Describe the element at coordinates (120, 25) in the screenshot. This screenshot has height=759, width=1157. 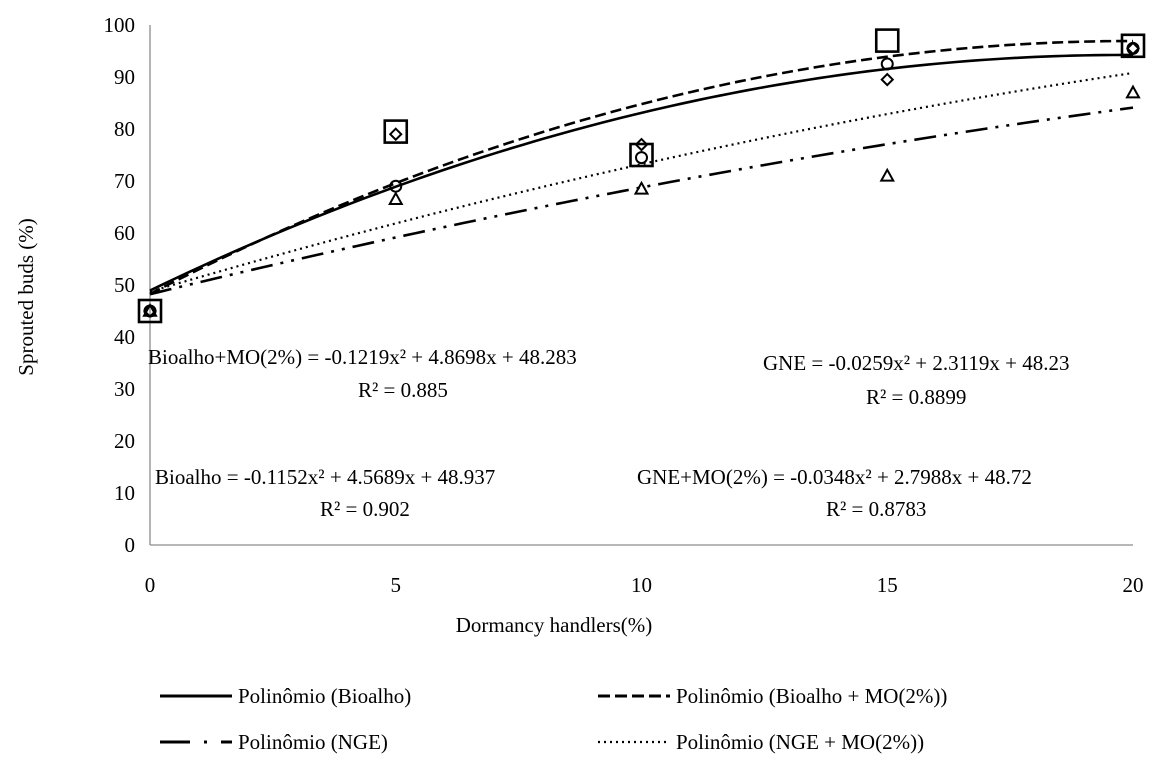
I see `y-tick-label: 100` at that location.